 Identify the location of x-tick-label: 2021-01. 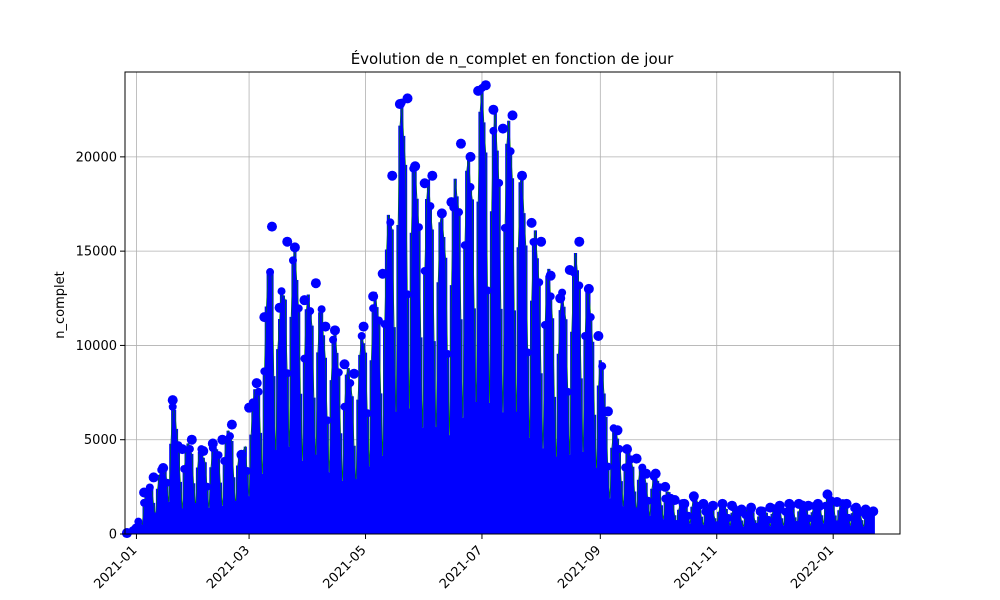
(115, 567).